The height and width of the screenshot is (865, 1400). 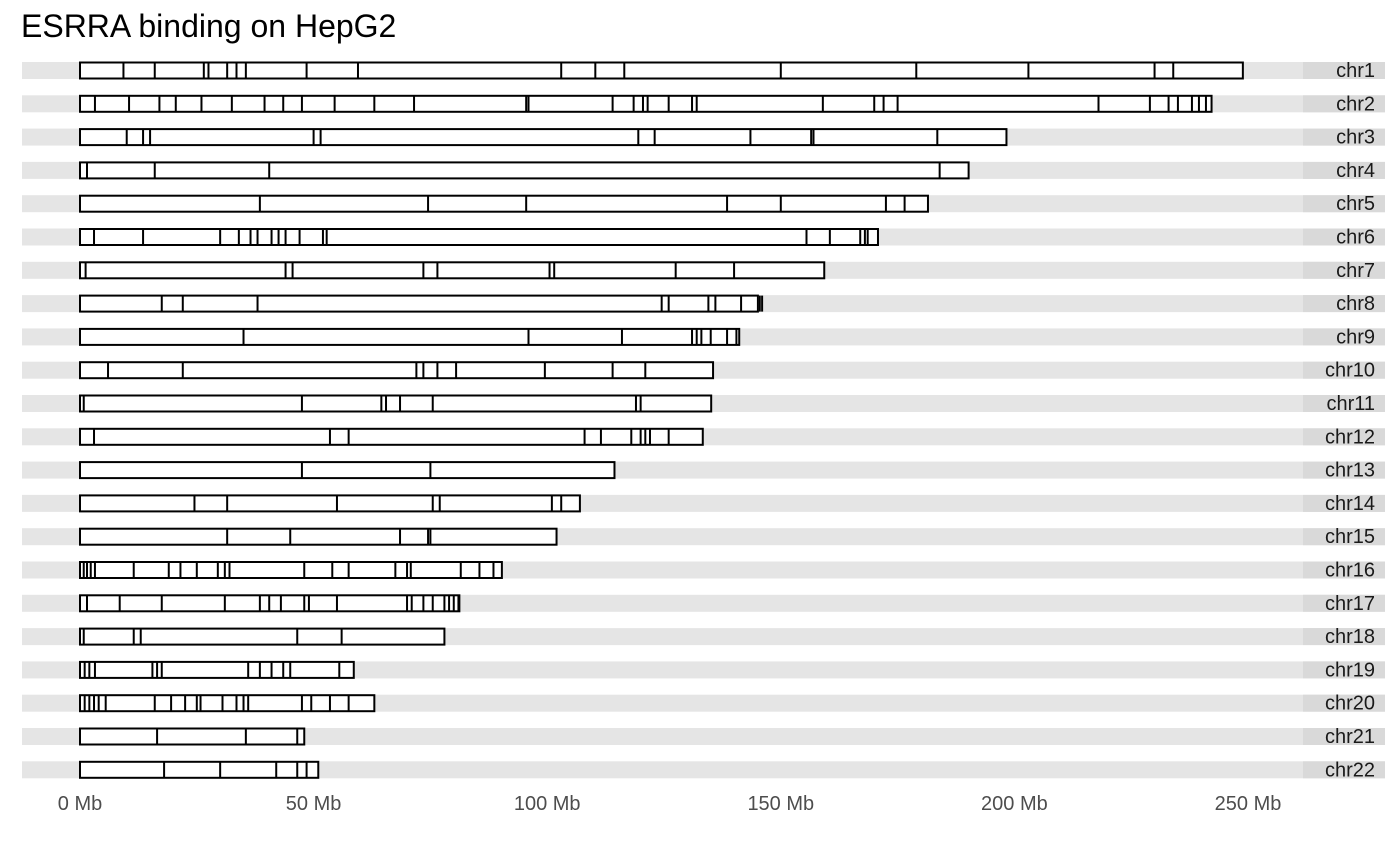 I want to click on chromosome-bar-chr21, so click(x=192, y=736).